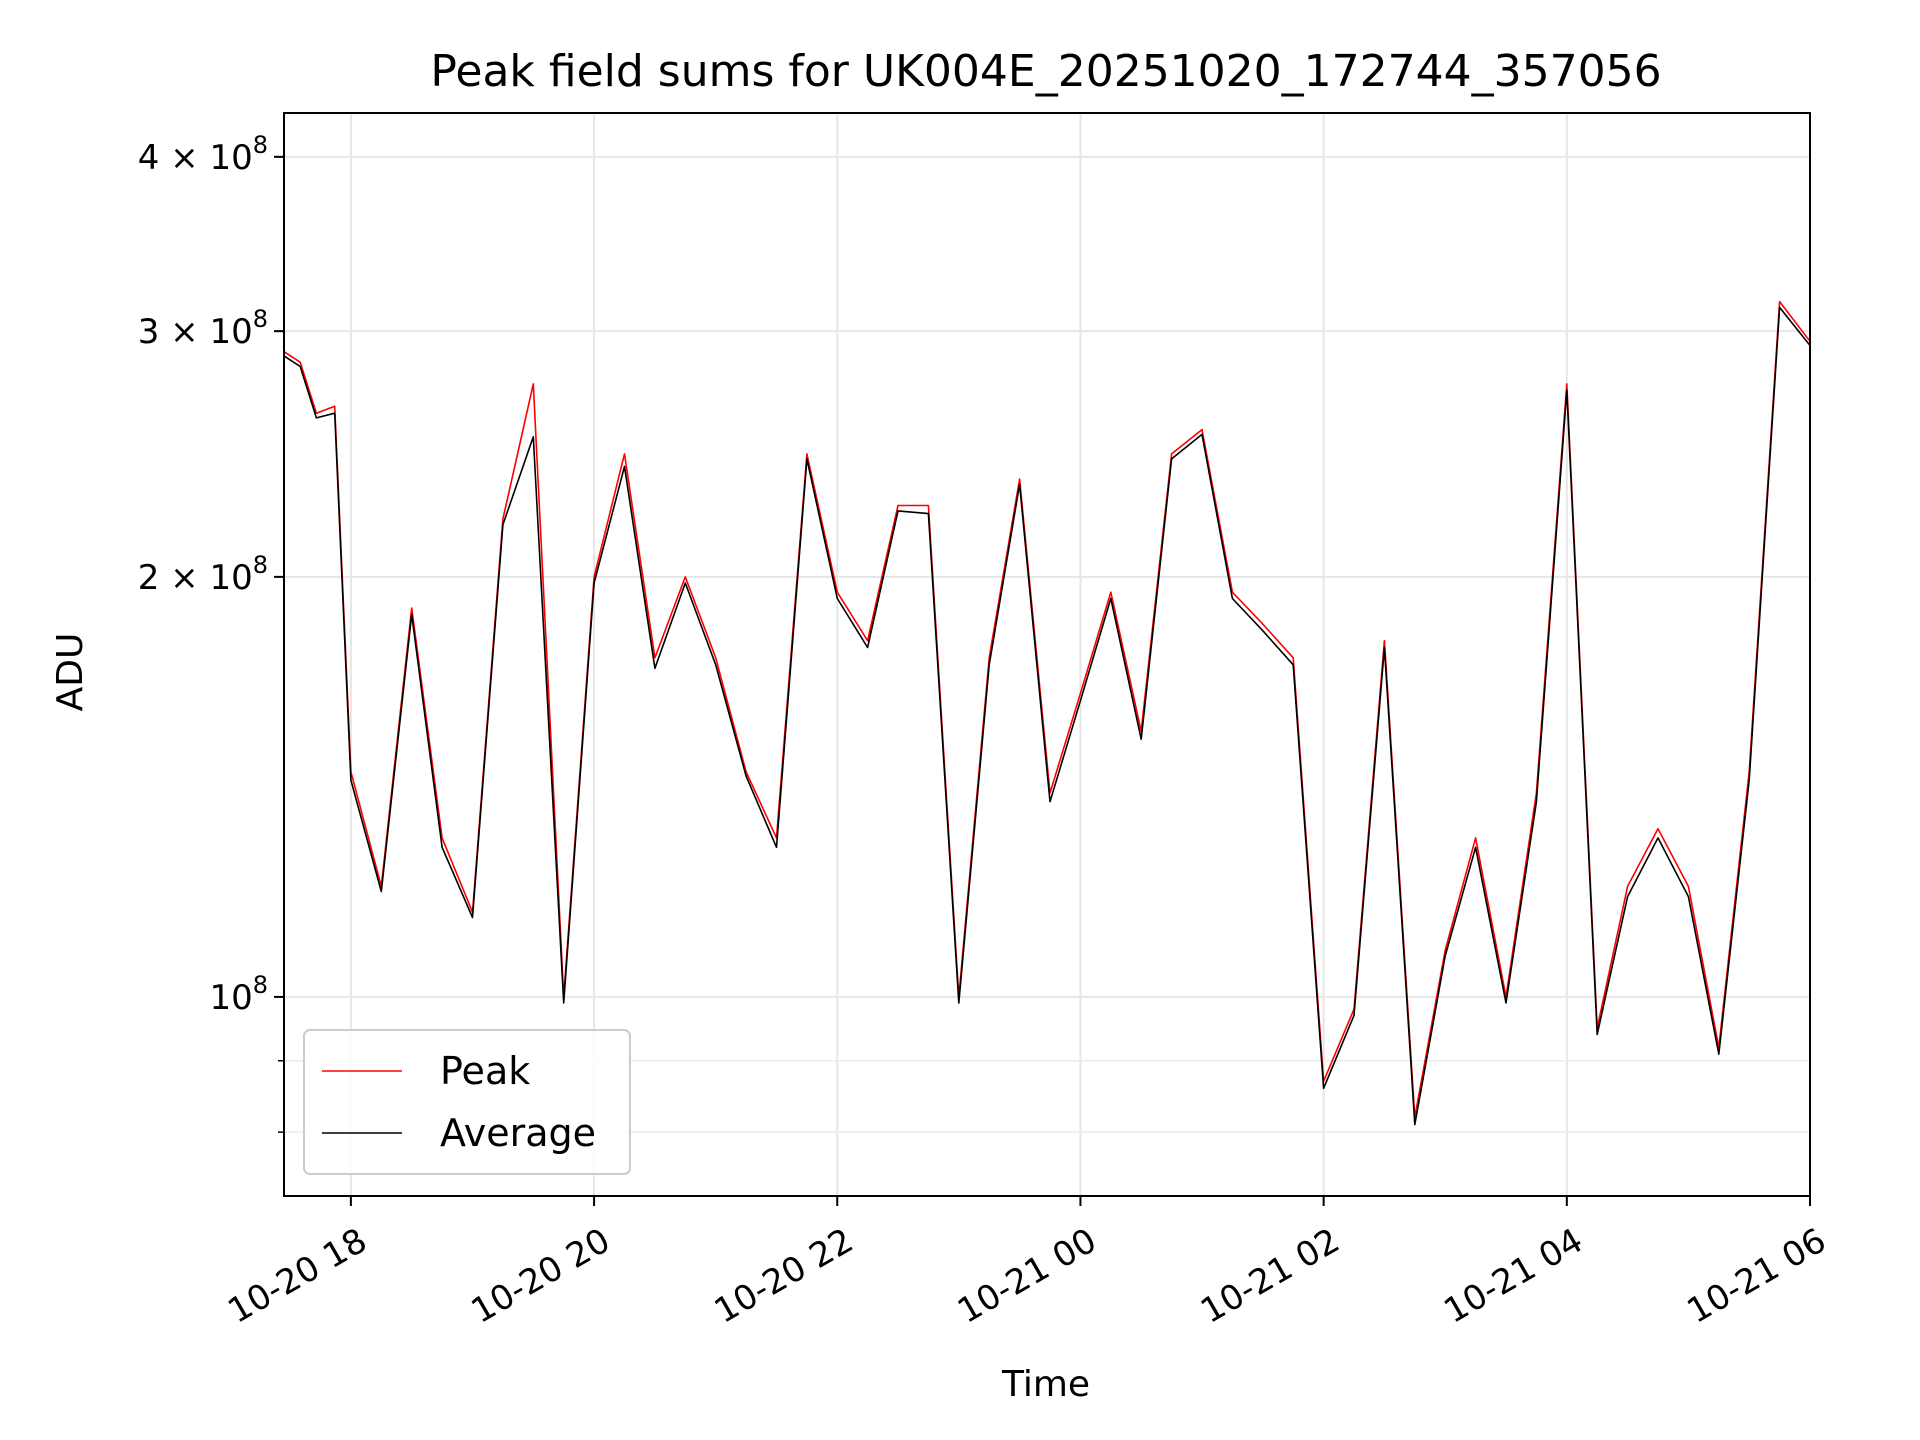  I want to click on y-tick-label: 4 × 108, so click(203, 154).